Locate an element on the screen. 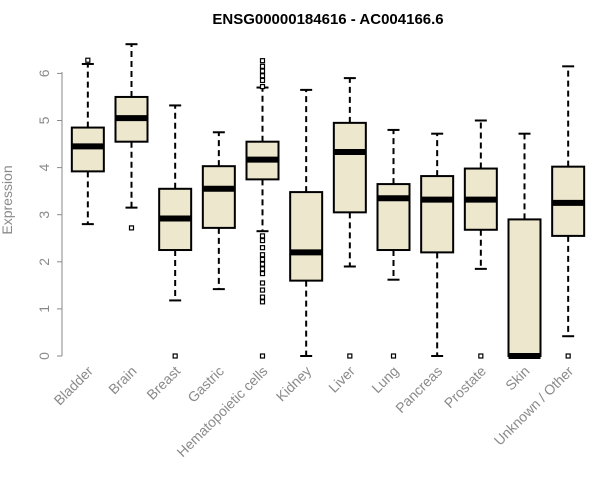 The width and height of the screenshot is (600, 500). y-tick-label: 6 is located at coordinates (44, 73).